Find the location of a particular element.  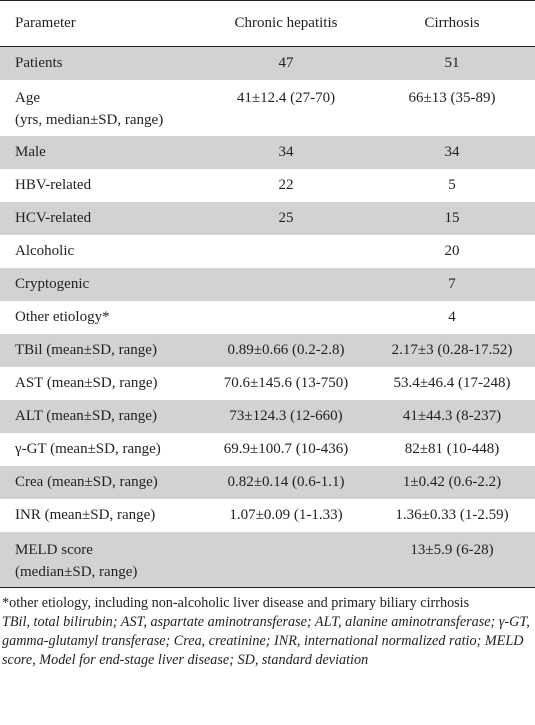

table-row: Cryptogenic 7 is located at coordinates (267, 284).